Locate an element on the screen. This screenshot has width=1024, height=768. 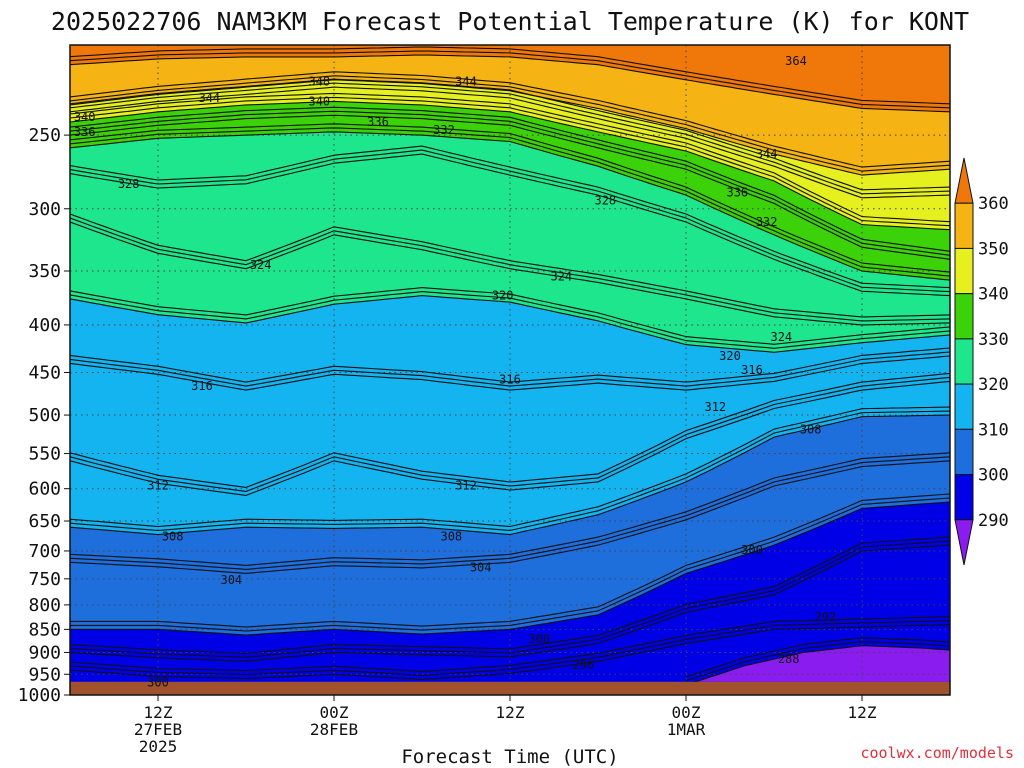
contour-label: 332 is located at coordinates (767, 222).